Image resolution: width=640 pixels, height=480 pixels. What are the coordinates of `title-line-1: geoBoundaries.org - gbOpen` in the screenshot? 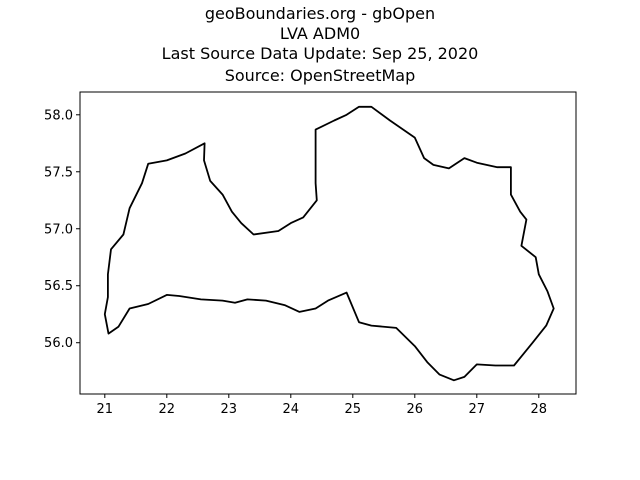 It's located at (320, 13).